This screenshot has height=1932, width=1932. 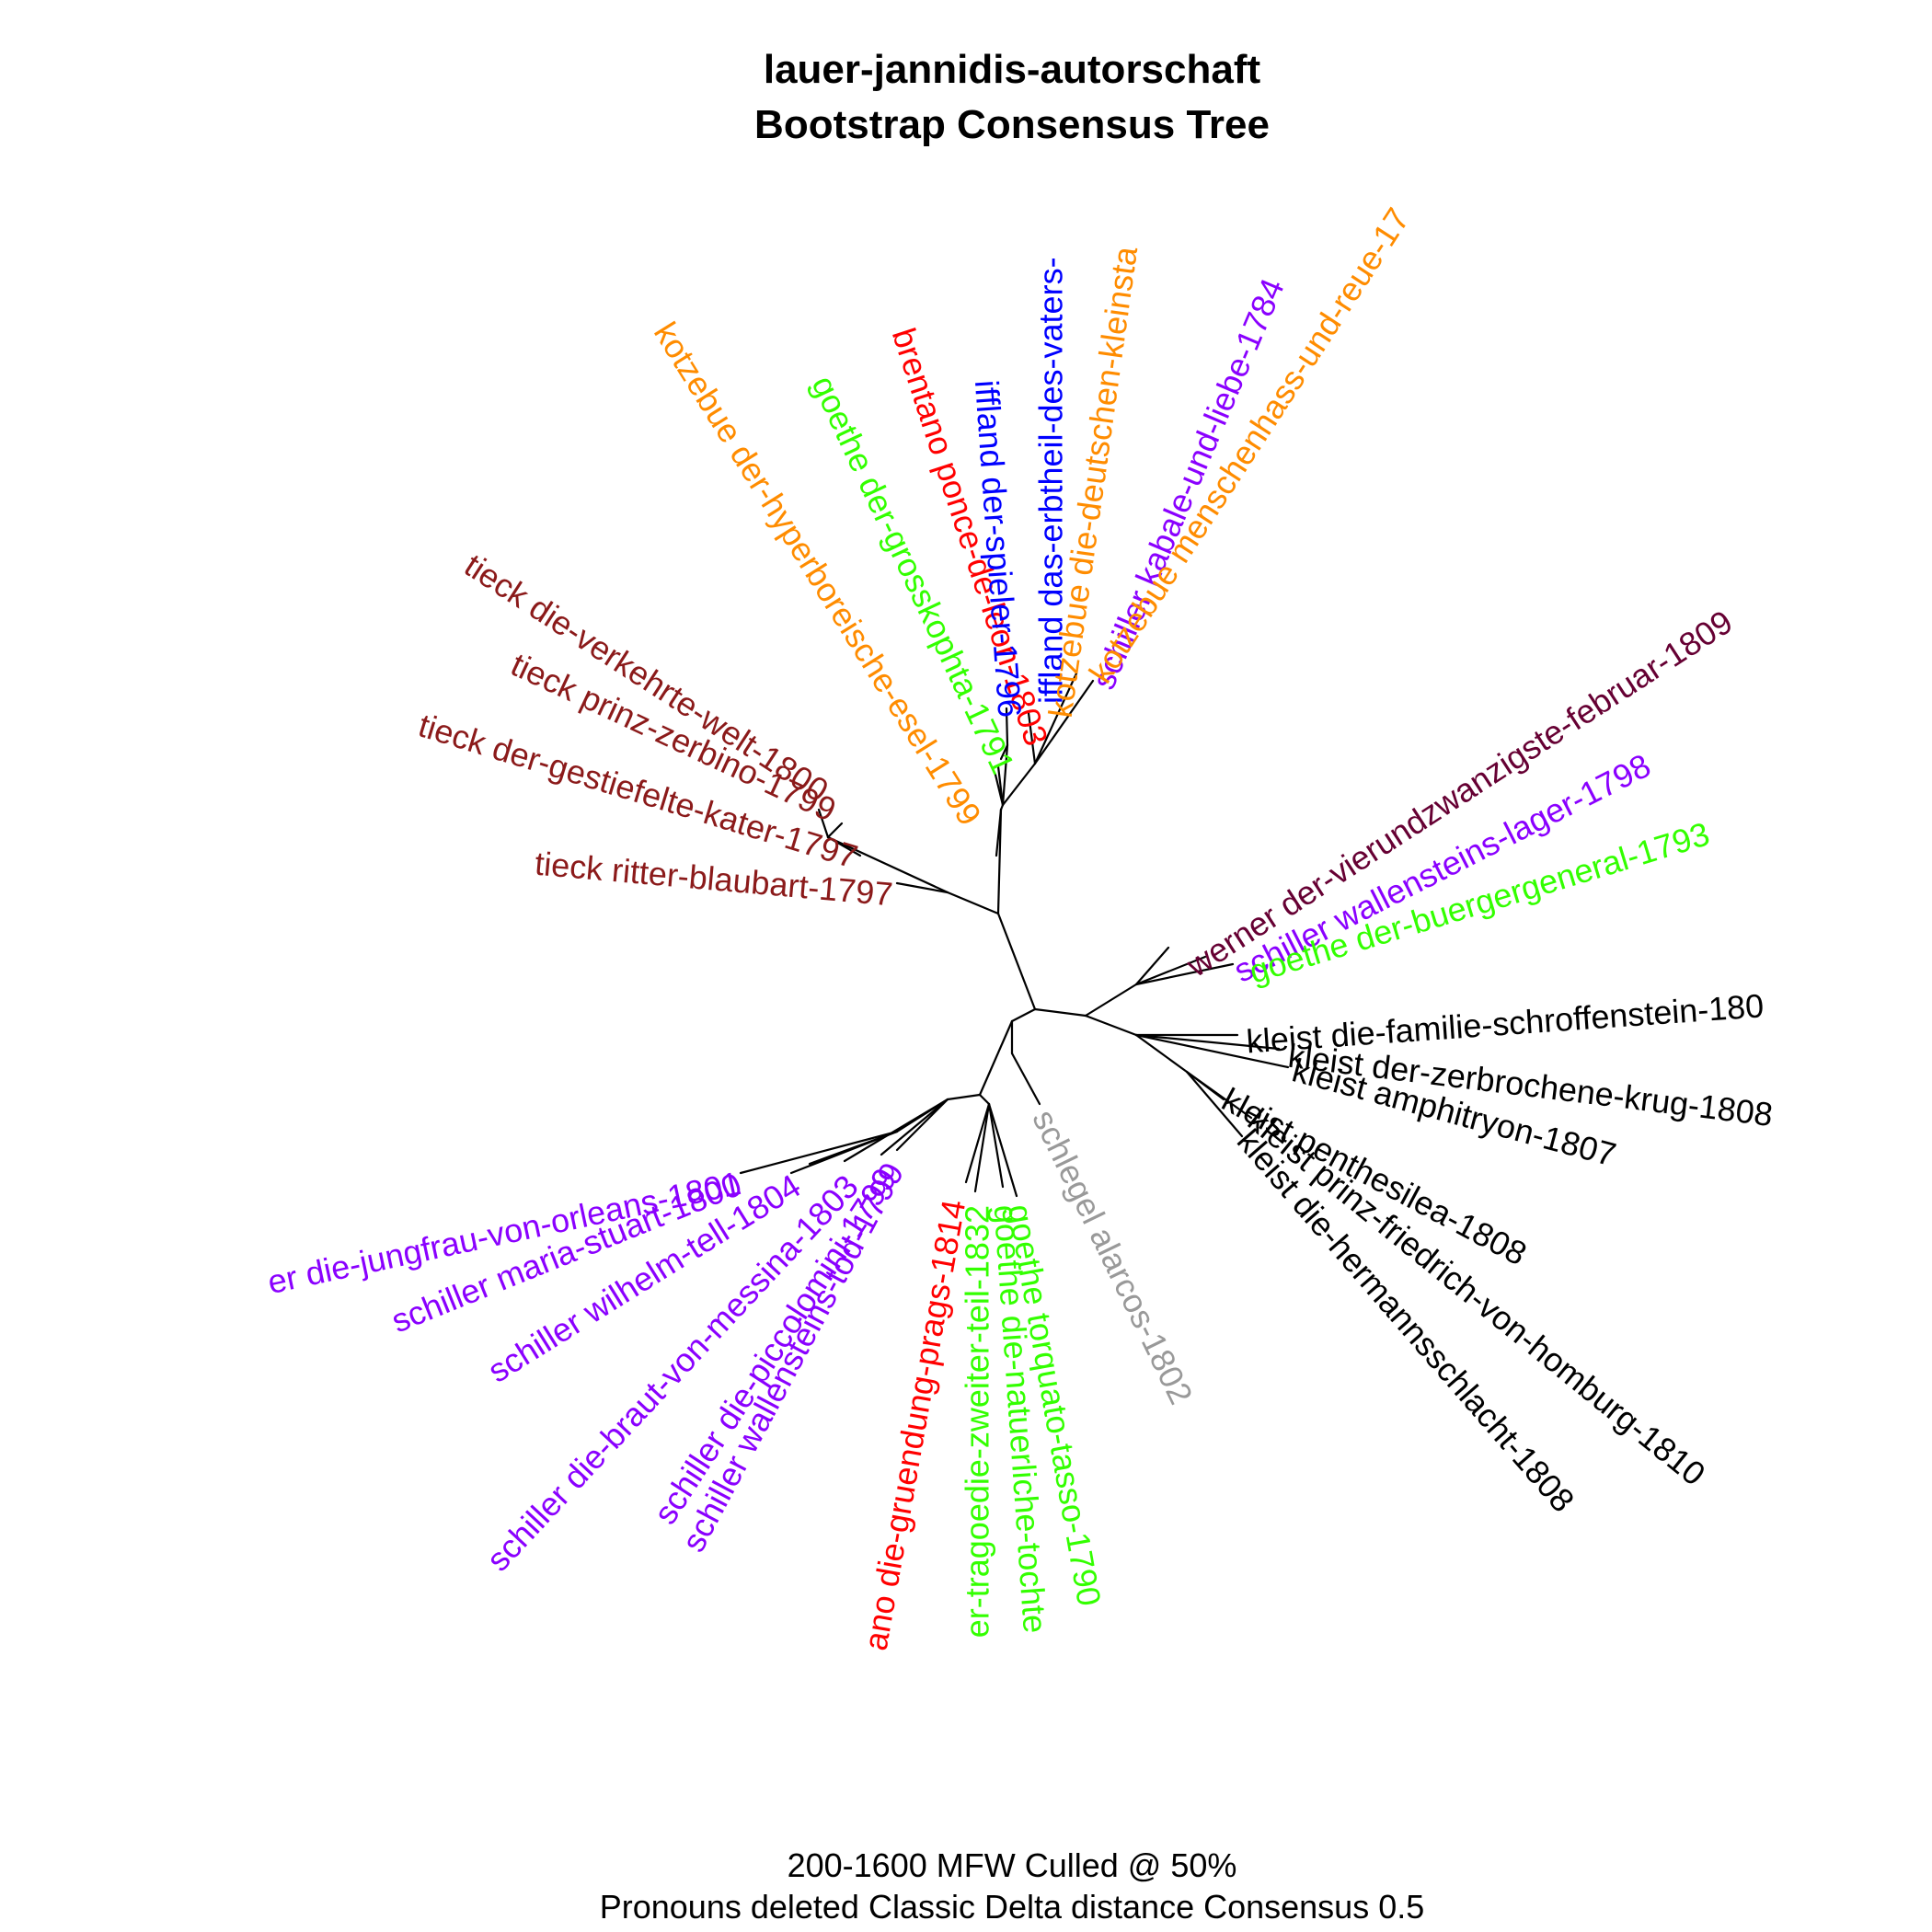 I want to click on tree-branches, so click(x=1014, y=935).